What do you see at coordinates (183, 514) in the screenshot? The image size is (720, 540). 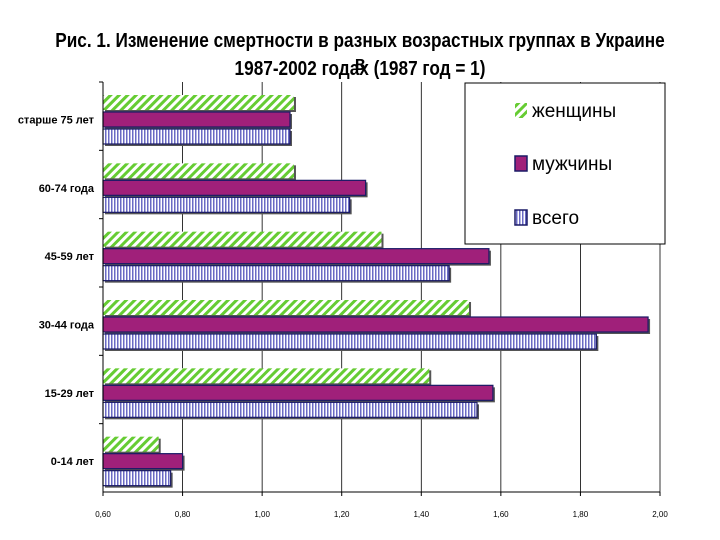 I see `x-tick-label: 0,80` at bounding box center [183, 514].